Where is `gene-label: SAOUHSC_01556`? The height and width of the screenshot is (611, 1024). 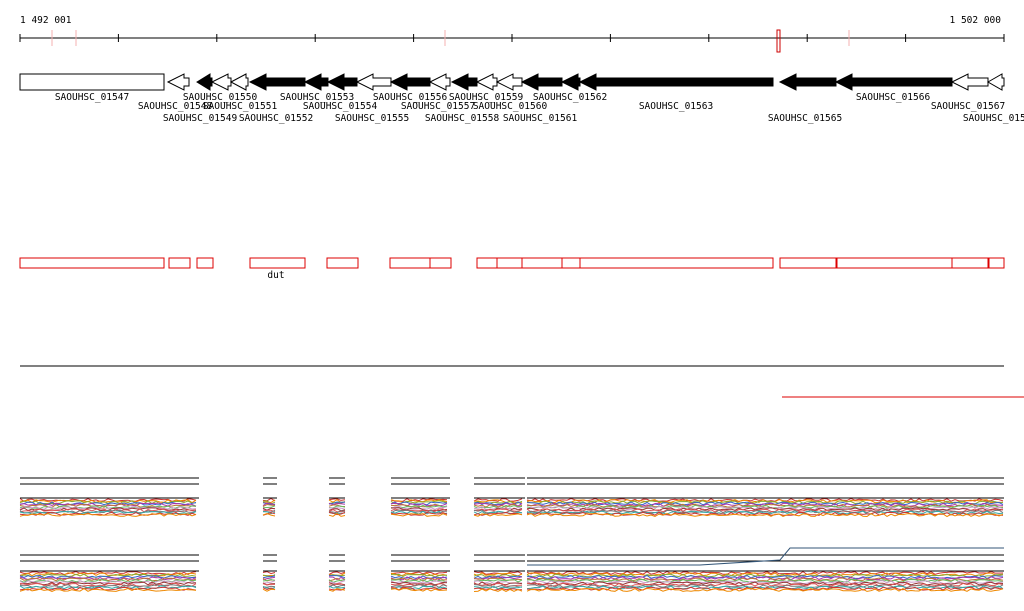 gene-label: SAOUHSC_01556 is located at coordinates (410, 97).